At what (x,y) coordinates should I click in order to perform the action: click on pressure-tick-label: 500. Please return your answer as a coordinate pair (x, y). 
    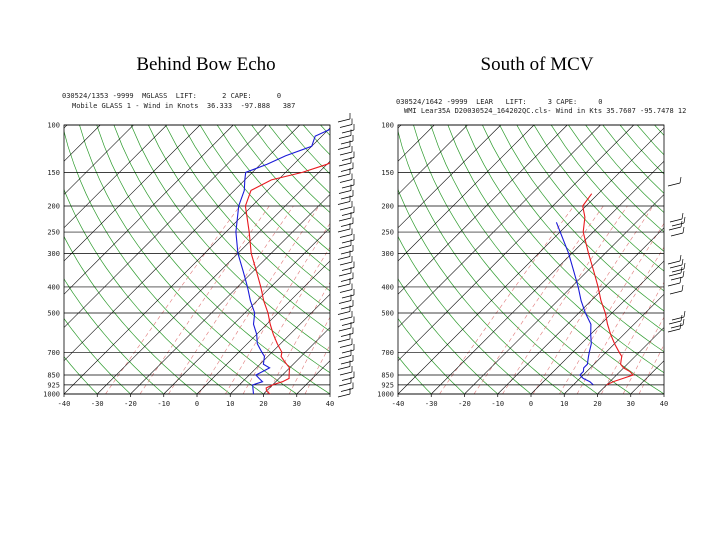
    Looking at the image, I should click on (387, 314).